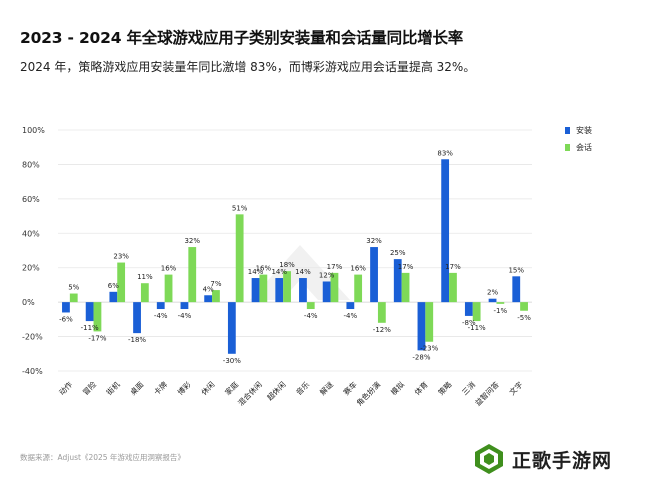 This screenshot has width=650, height=487. Describe the element at coordinates (73, 288) in the screenshot. I see `data-label: 5%` at that location.